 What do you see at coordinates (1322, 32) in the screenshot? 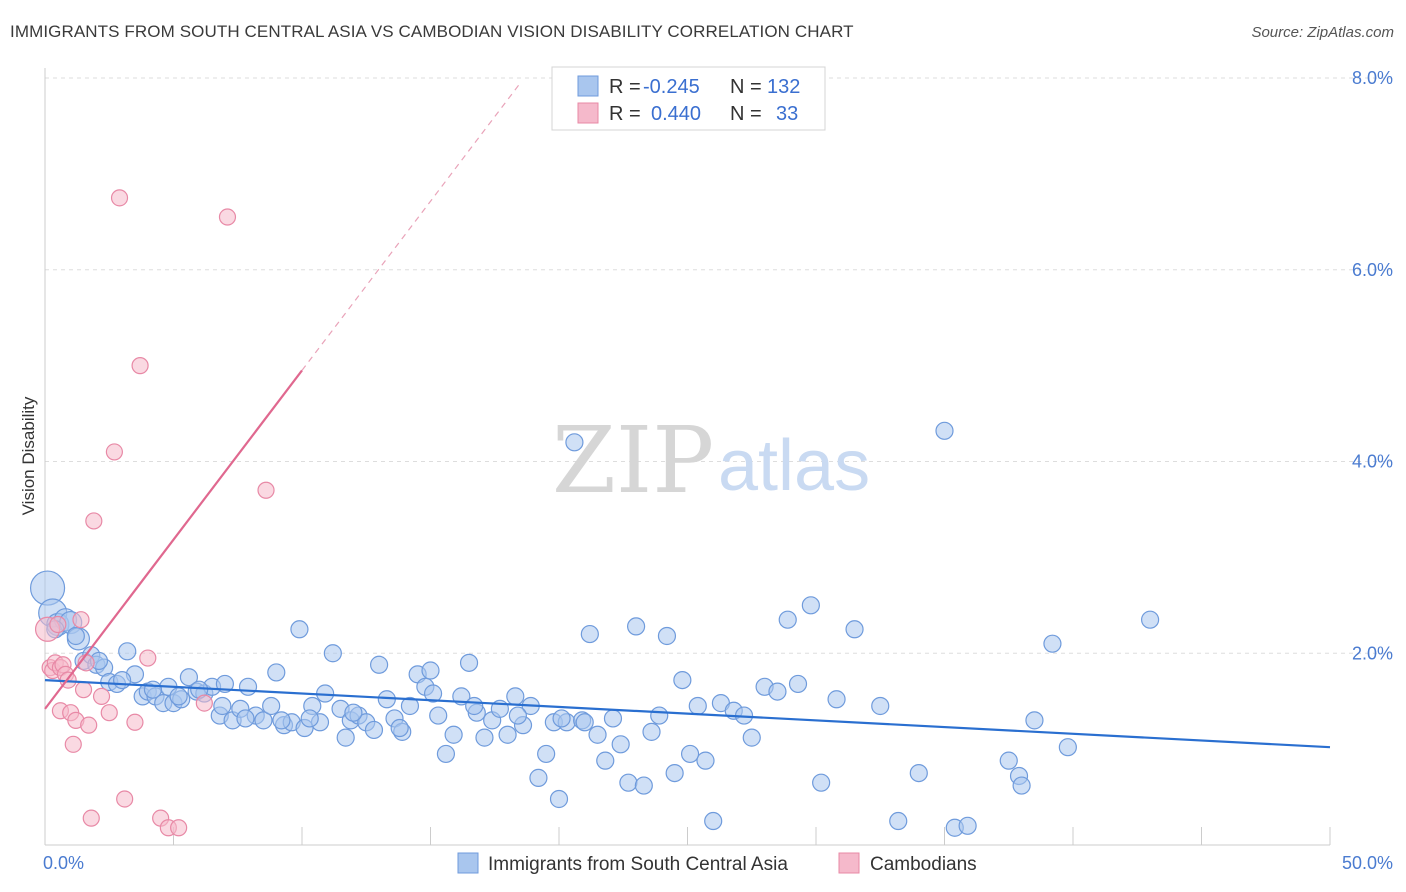
I see `source-label: Source: ZipAtlas.com` at bounding box center [1322, 32].